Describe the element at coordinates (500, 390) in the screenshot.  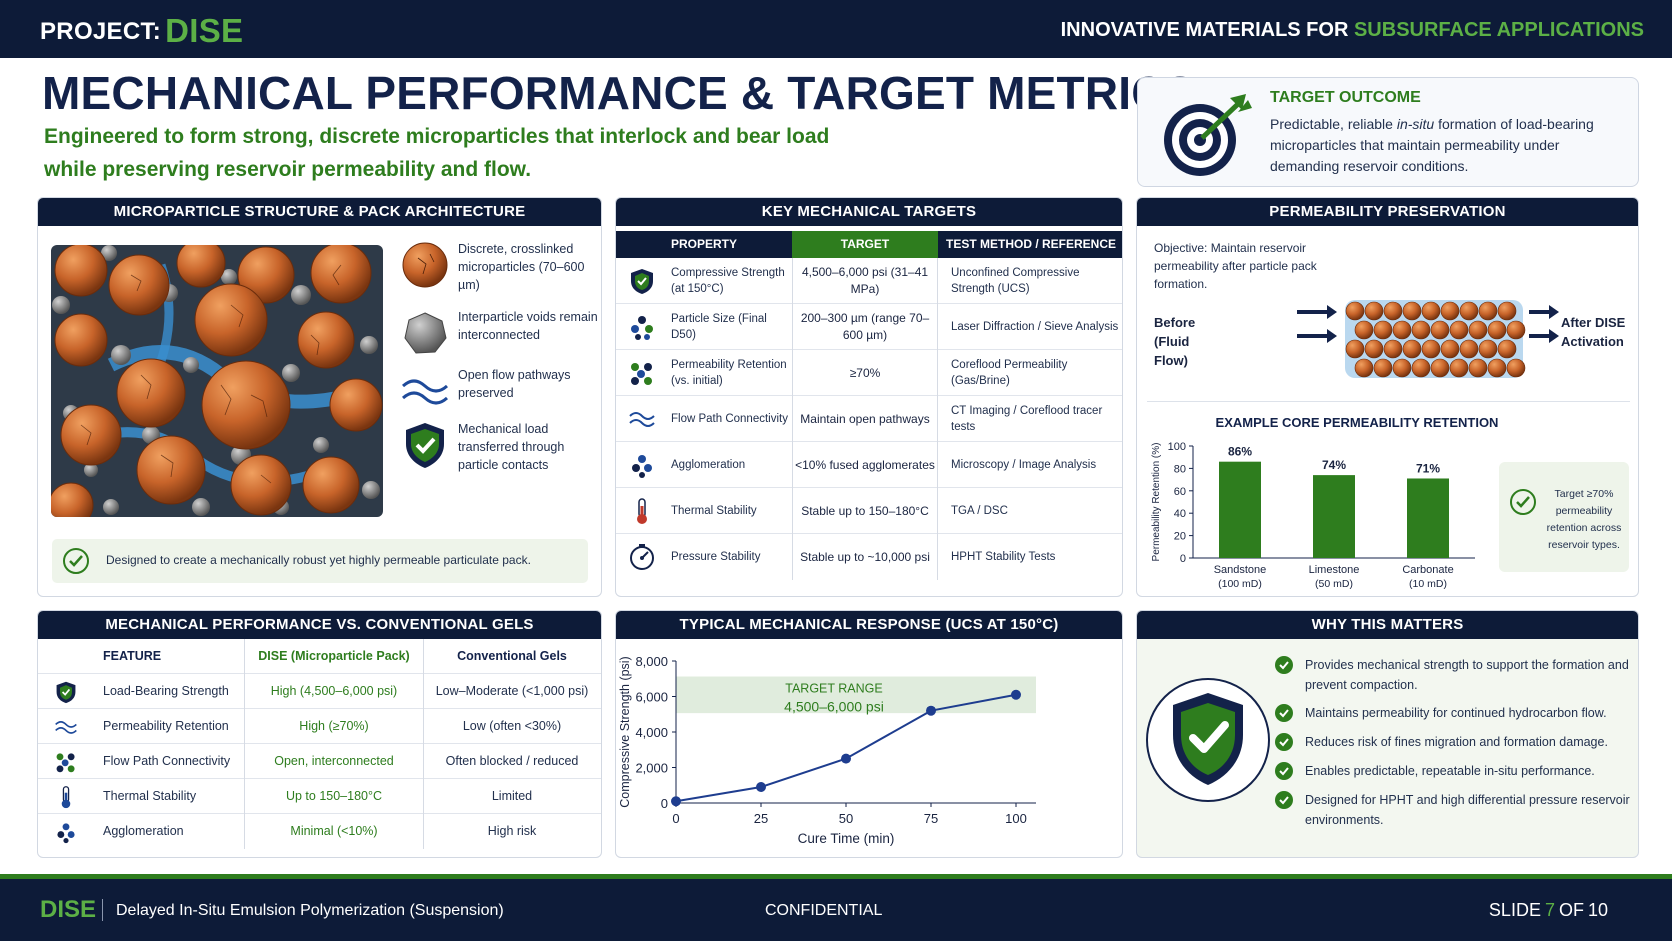
I see `legend-flow-pathways: Open flow pathways preserved` at that location.